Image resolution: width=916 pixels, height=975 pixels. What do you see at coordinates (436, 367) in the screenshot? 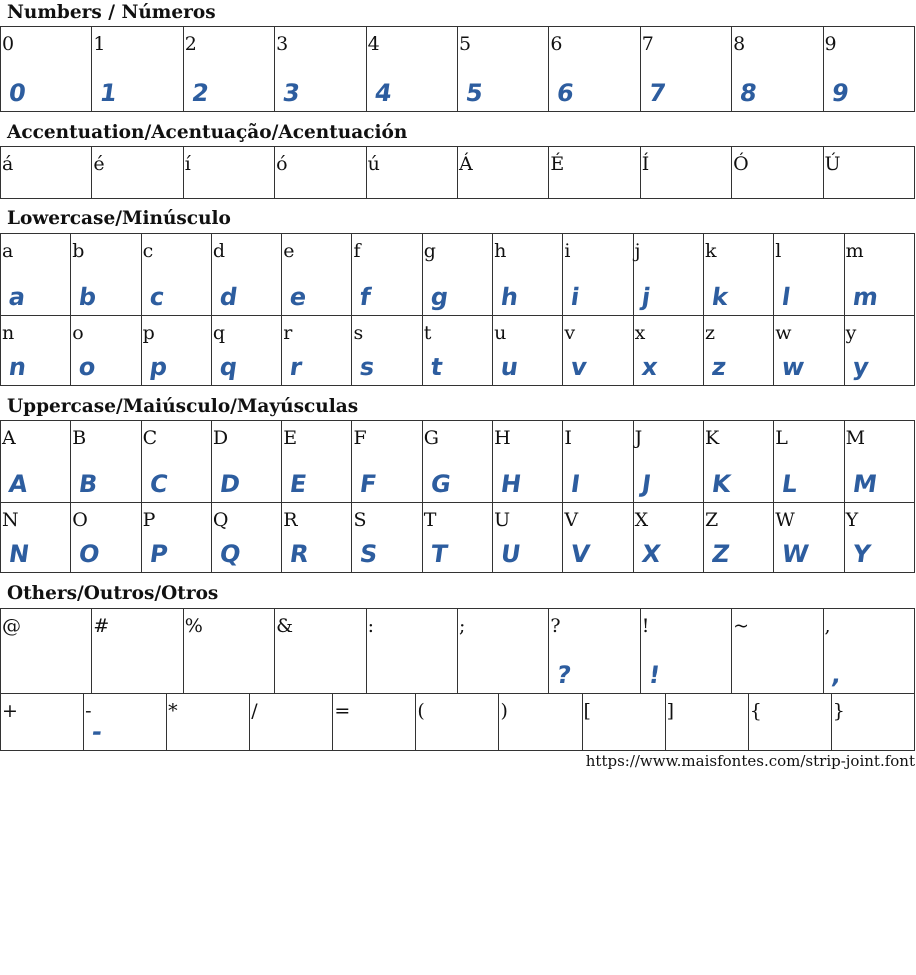
I see `font-glyph-sample: t` at bounding box center [436, 367].